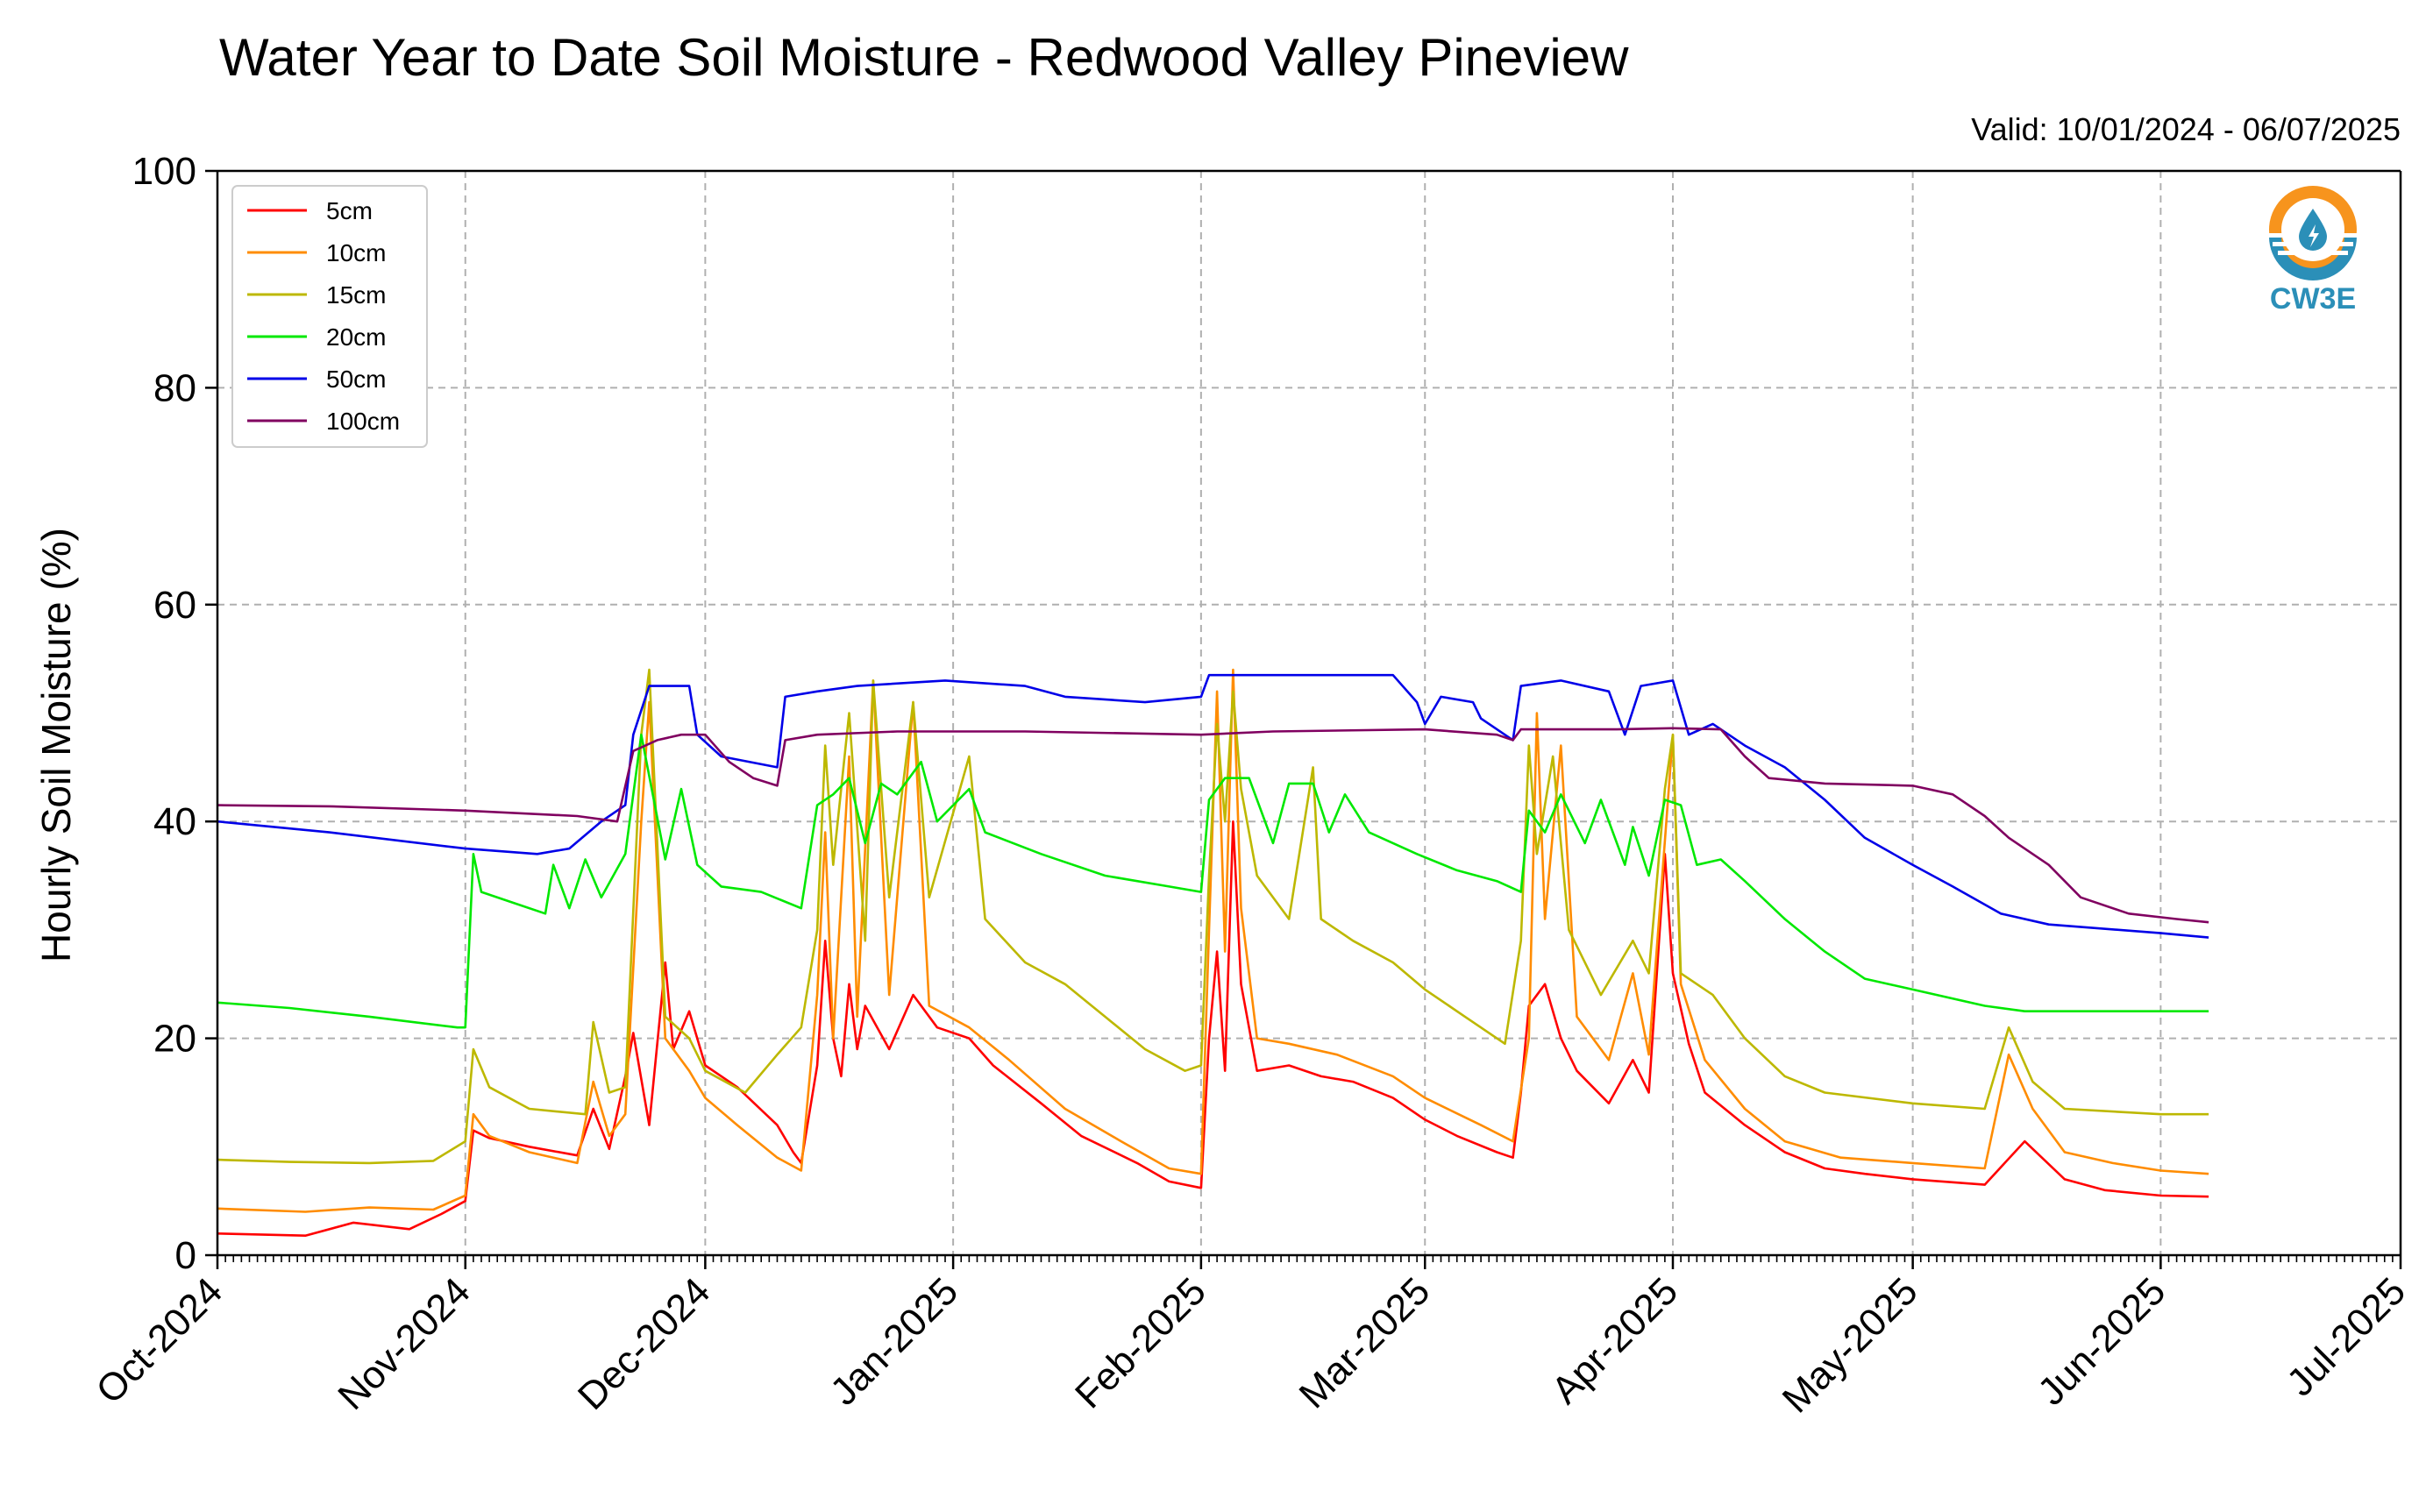 This screenshot has width=2426, height=1512. What do you see at coordinates (56, 745) in the screenshot?
I see `y-axis-label: Hourly Soil Moisture (%)` at bounding box center [56, 745].